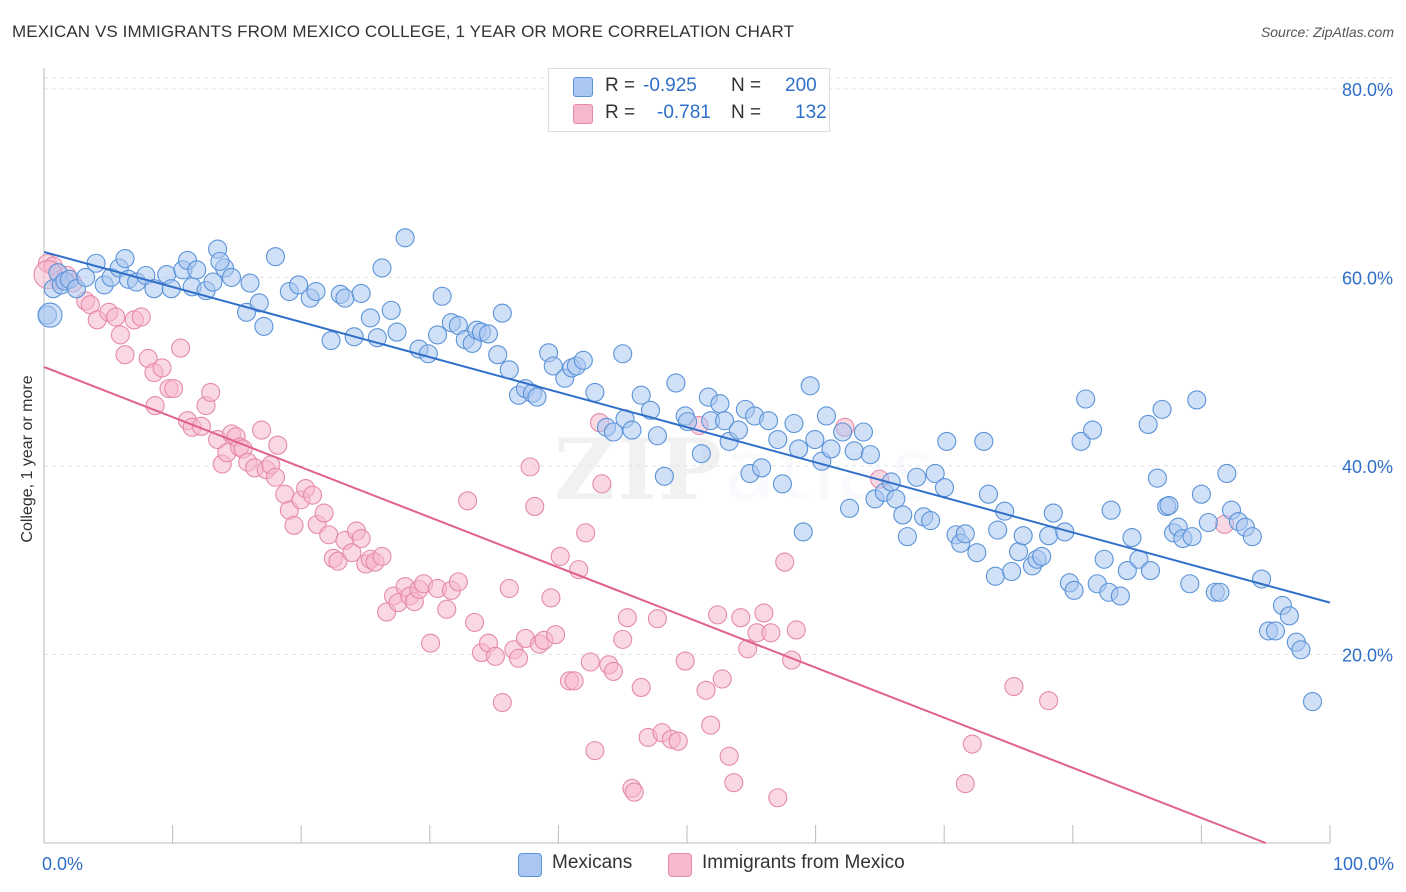 Image resolution: width=1406 pixels, height=892 pixels. Describe the element at coordinates (583, 87) in the screenshot. I see `legend-swatch-mexicans` at that location.